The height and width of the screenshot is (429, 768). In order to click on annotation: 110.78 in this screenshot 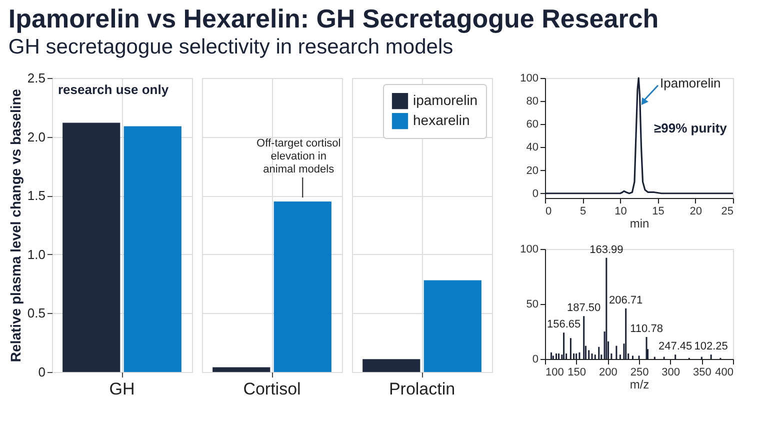, I will do `click(646, 329)`.